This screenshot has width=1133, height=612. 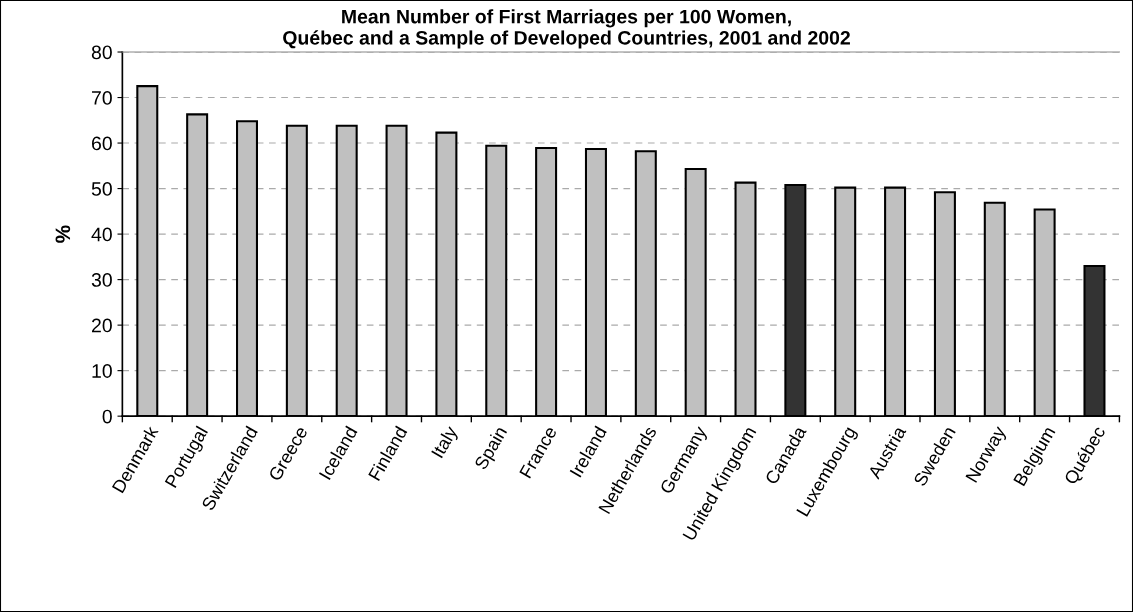 What do you see at coordinates (102, 371) in the screenshot?
I see `y-tick-label: 10` at bounding box center [102, 371].